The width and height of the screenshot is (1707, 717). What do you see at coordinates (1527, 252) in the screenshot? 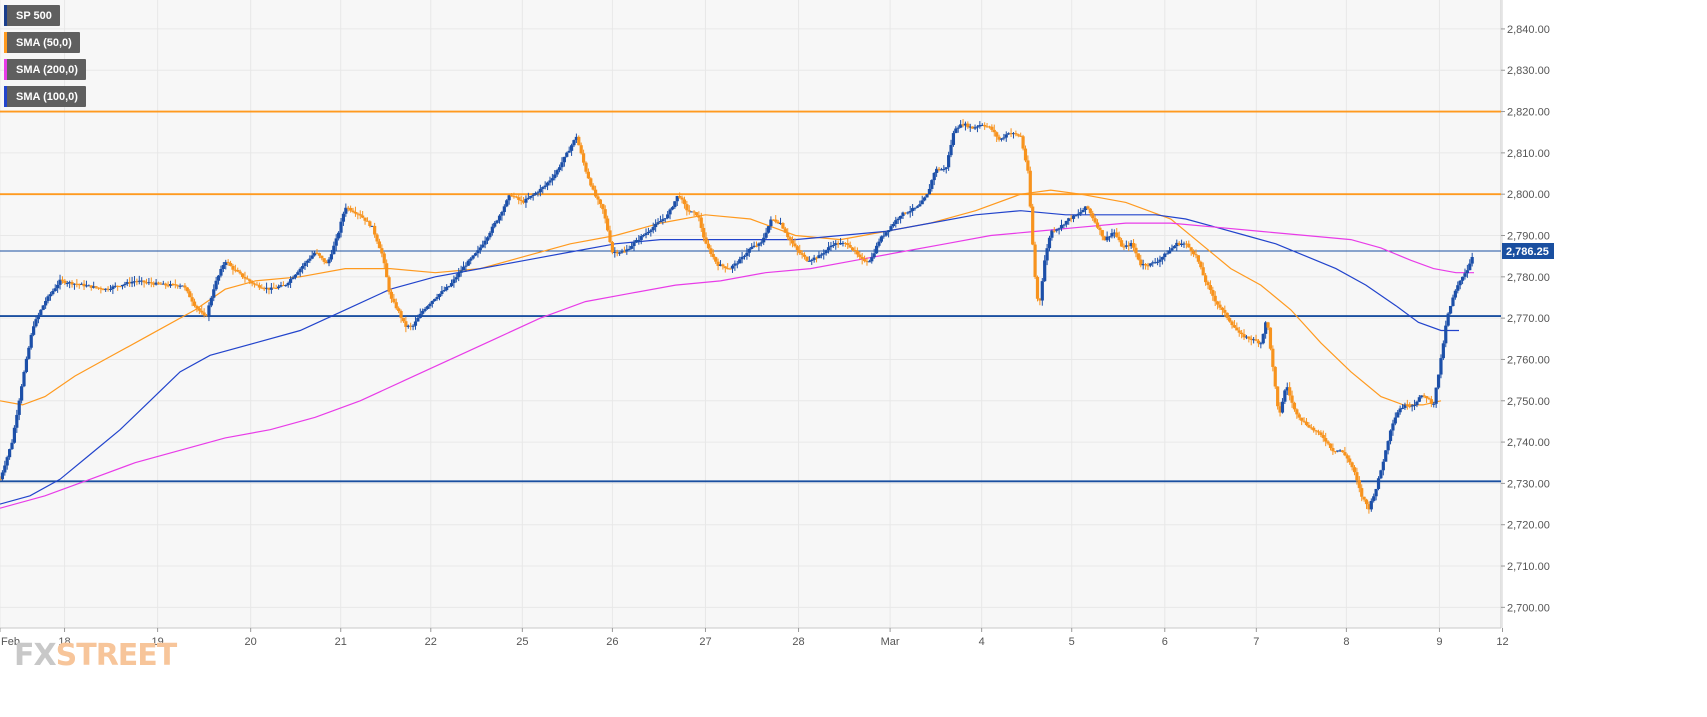
I see `last-price-label: 2,786.25` at bounding box center [1527, 252].